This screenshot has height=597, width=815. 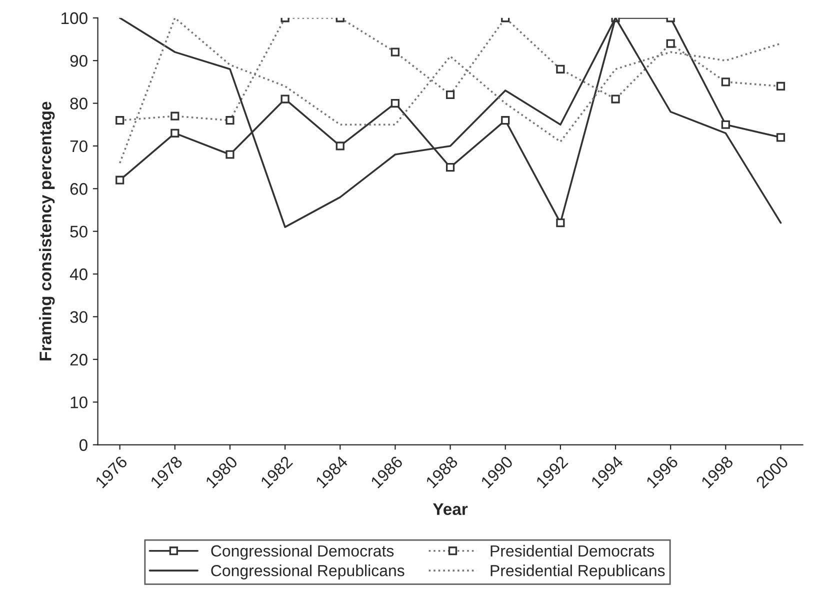 What do you see at coordinates (79, 274) in the screenshot?
I see `y-tick-label: 40` at bounding box center [79, 274].